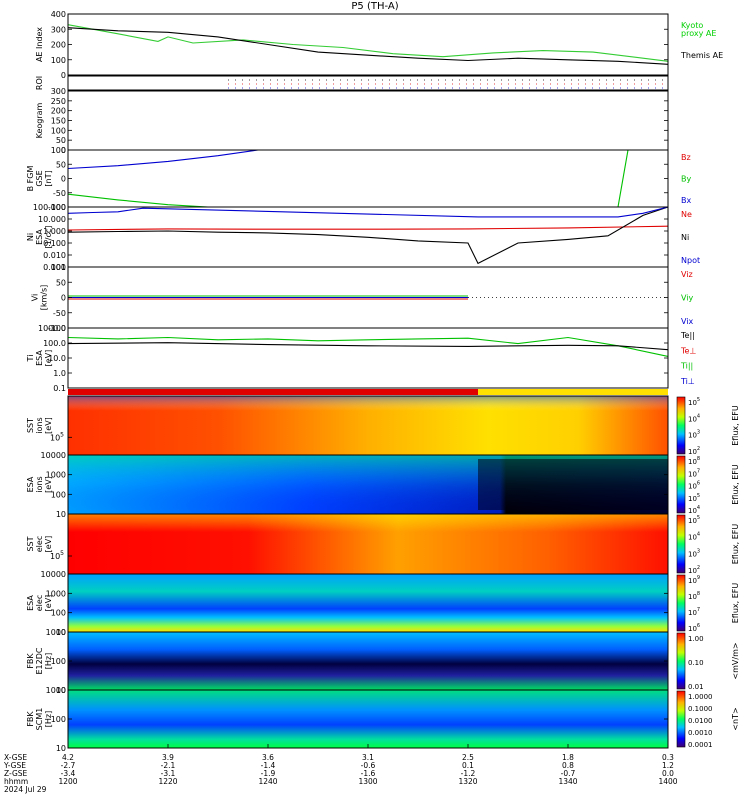 Image resolution: width=750 pixels, height=804 pixels. What do you see at coordinates (573, 484) in the screenshot?
I see `esa-ion-sparse-region` at bounding box center [573, 484].